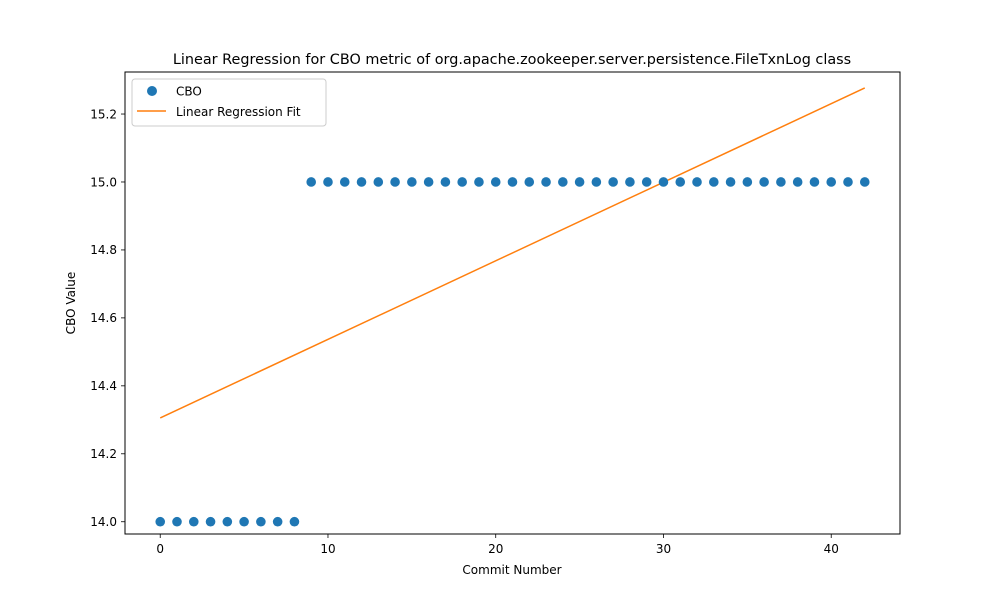 The image size is (1000, 600). I want to click on x-axis: 0 10 20 30 40, so click(497, 545).